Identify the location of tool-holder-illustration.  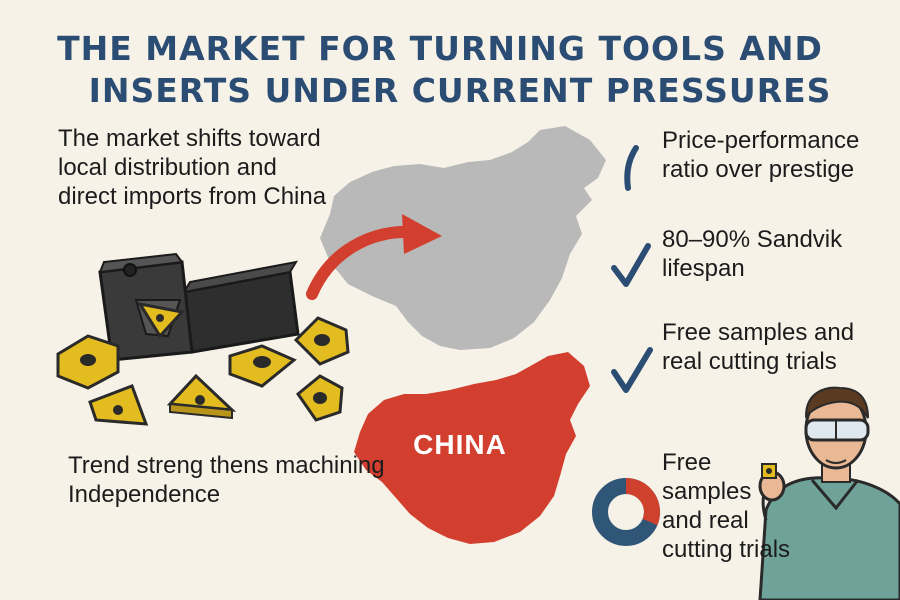
(199, 307).